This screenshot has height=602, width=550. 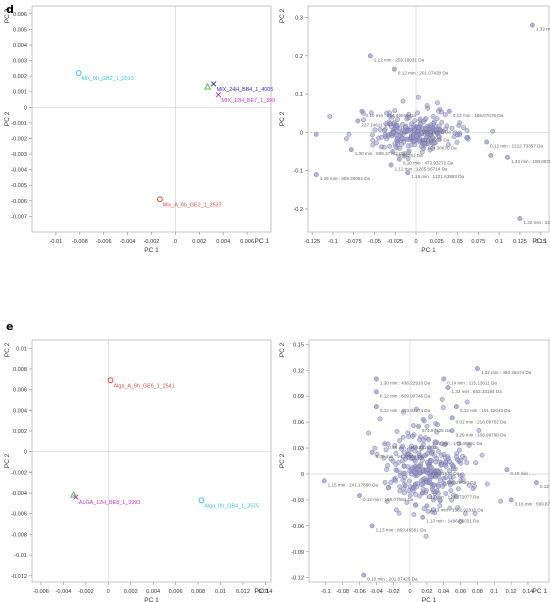 I want to click on loading-point-label: 1.13 min : 1562.92818 Da, so click(x=456, y=509).